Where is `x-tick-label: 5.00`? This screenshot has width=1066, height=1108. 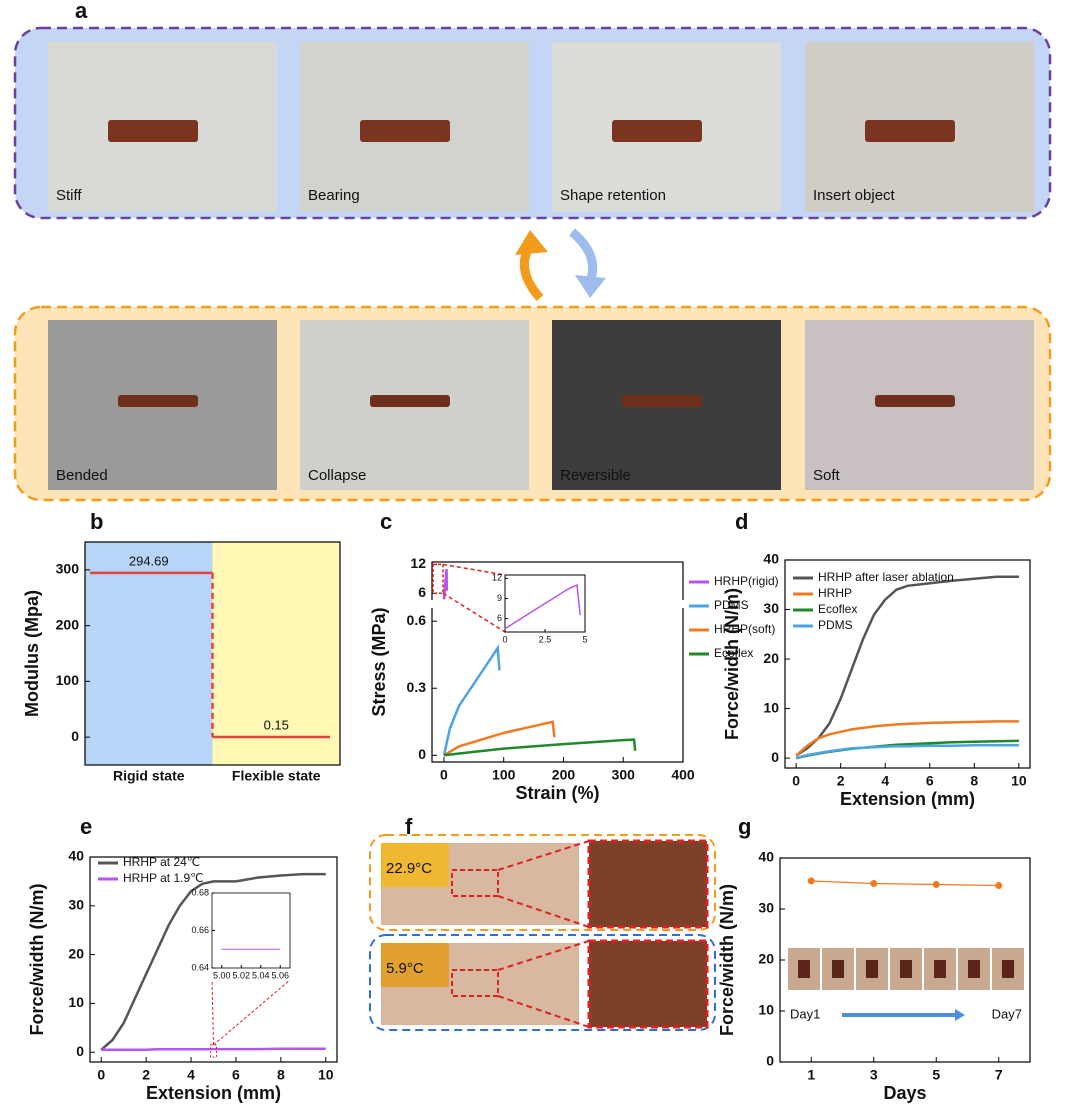
x-tick-label: 5.00 is located at coordinates (222, 975).